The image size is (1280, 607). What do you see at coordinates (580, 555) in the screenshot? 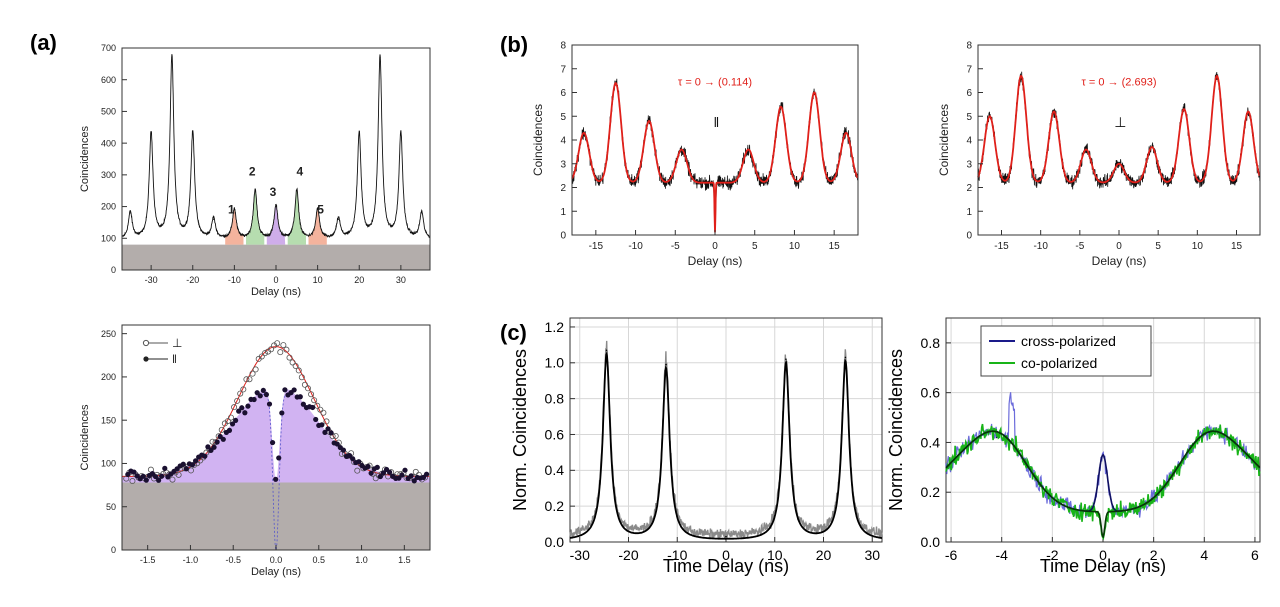
I see `x-tick-label: -30` at bounding box center [580, 555].